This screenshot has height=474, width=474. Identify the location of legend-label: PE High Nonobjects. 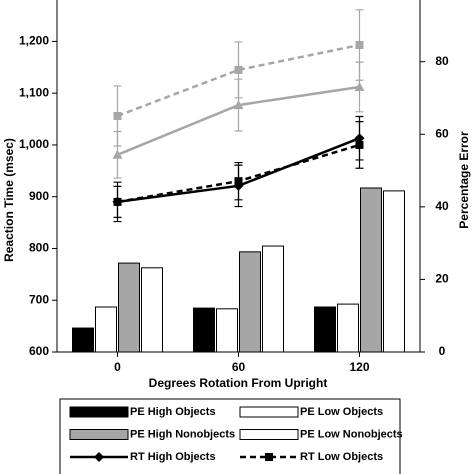
(182, 434).